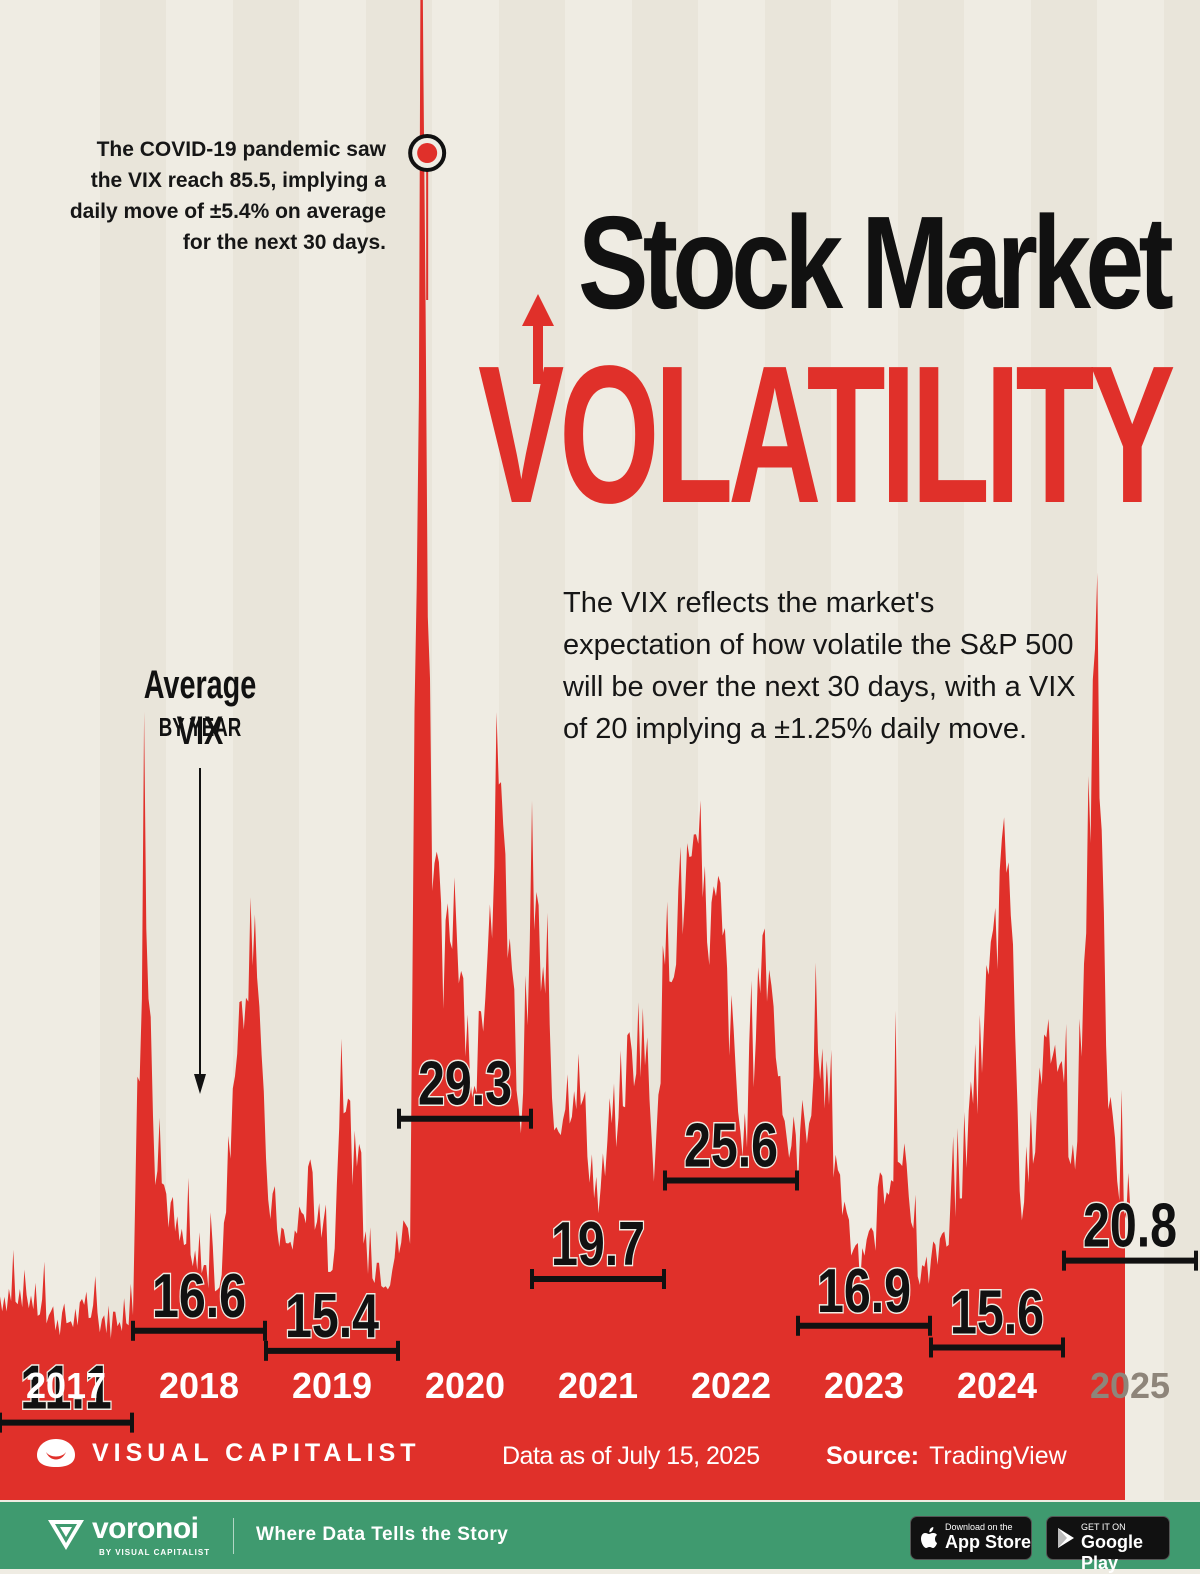 The width and height of the screenshot is (1200, 1574). I want to click on visual-capitalist-brand: VISUAL CAPITALIST, so click(227, 1453).